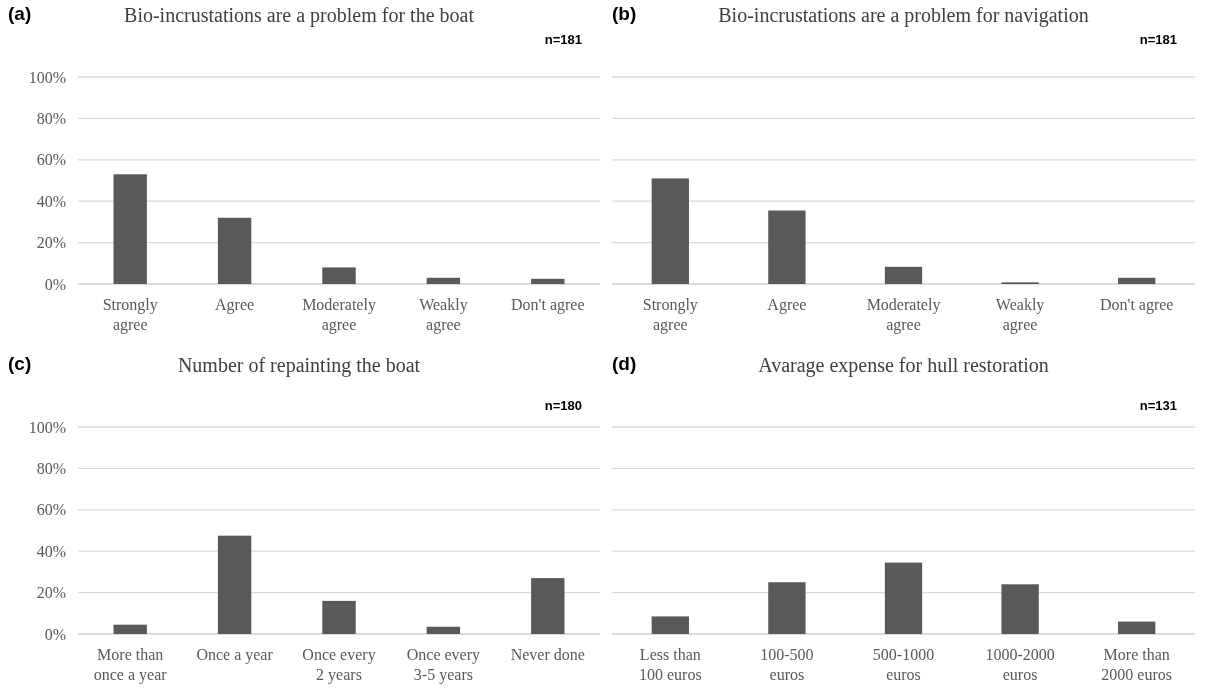  Describe the element at coordinates (563, 405) in the screenshot. I see `text: n=180` at that location.